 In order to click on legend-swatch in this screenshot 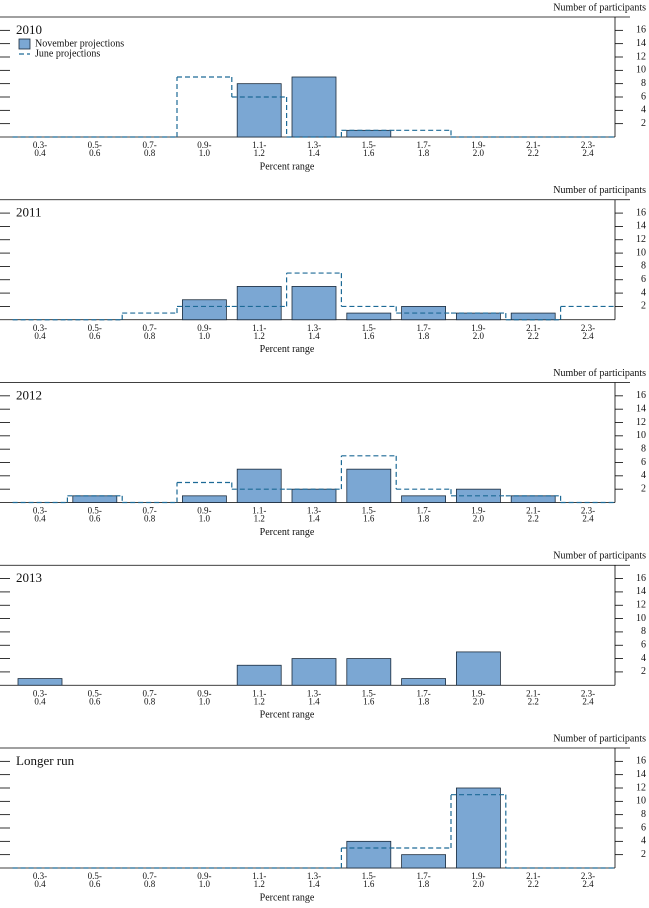, I will do `click(24, 44)`.